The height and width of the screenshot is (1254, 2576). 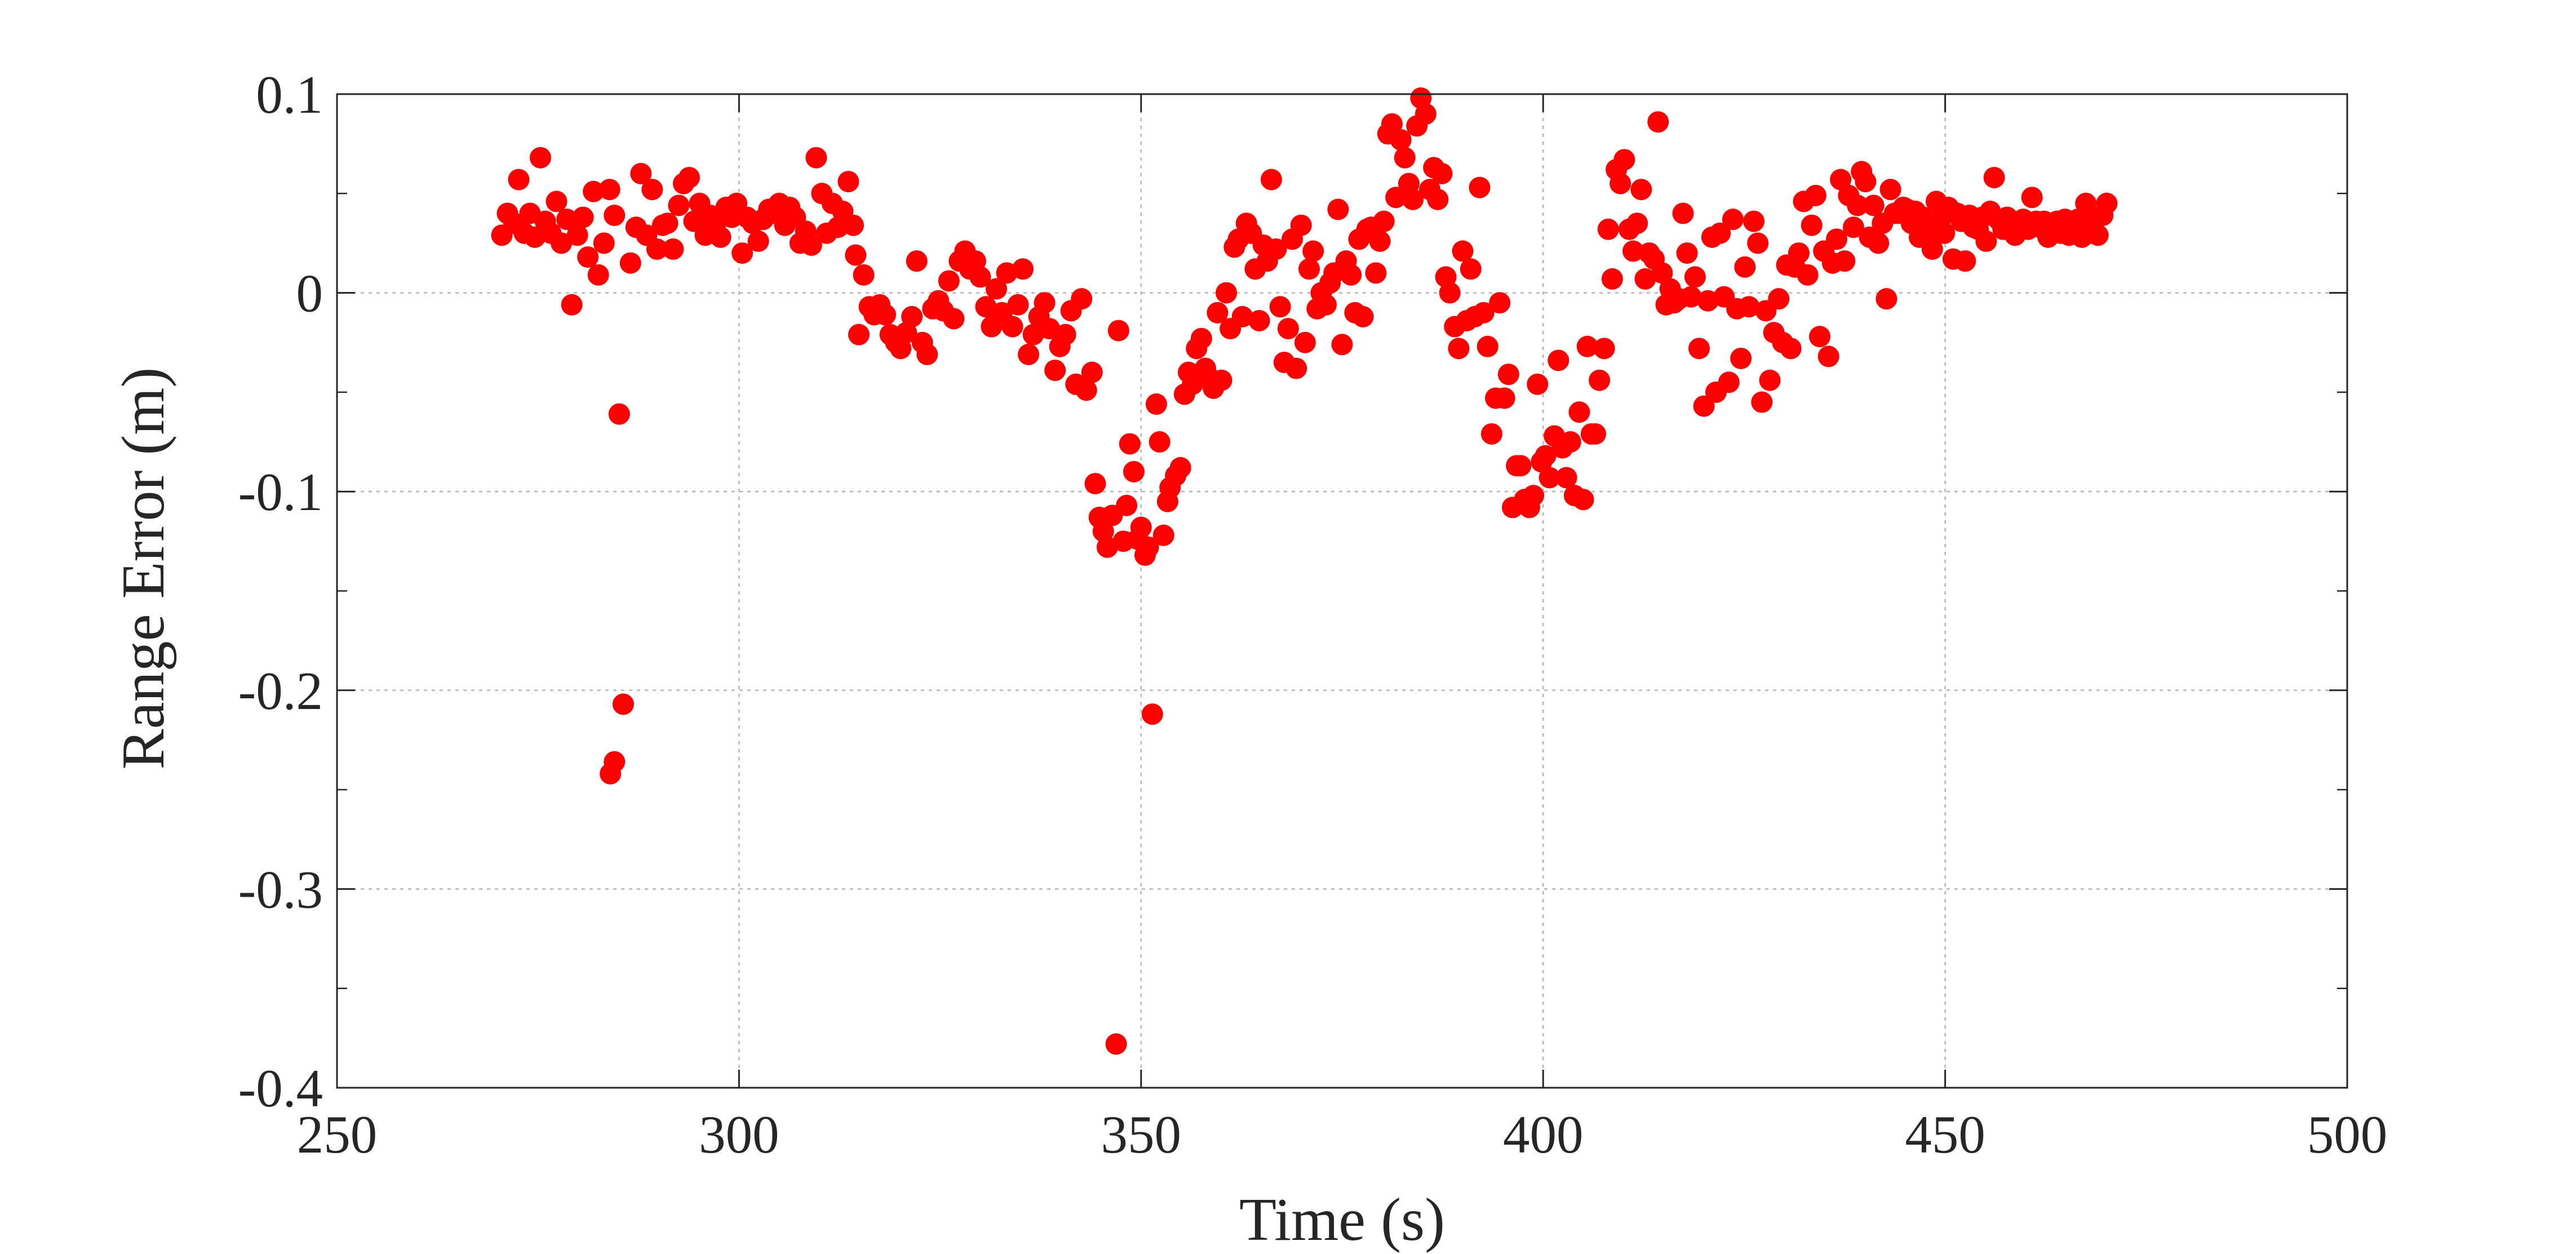 What do you see at coordinates (739, 1134) in the screenshot?
I see `x-tick-label: 300` at bounding box center [739, 1134].